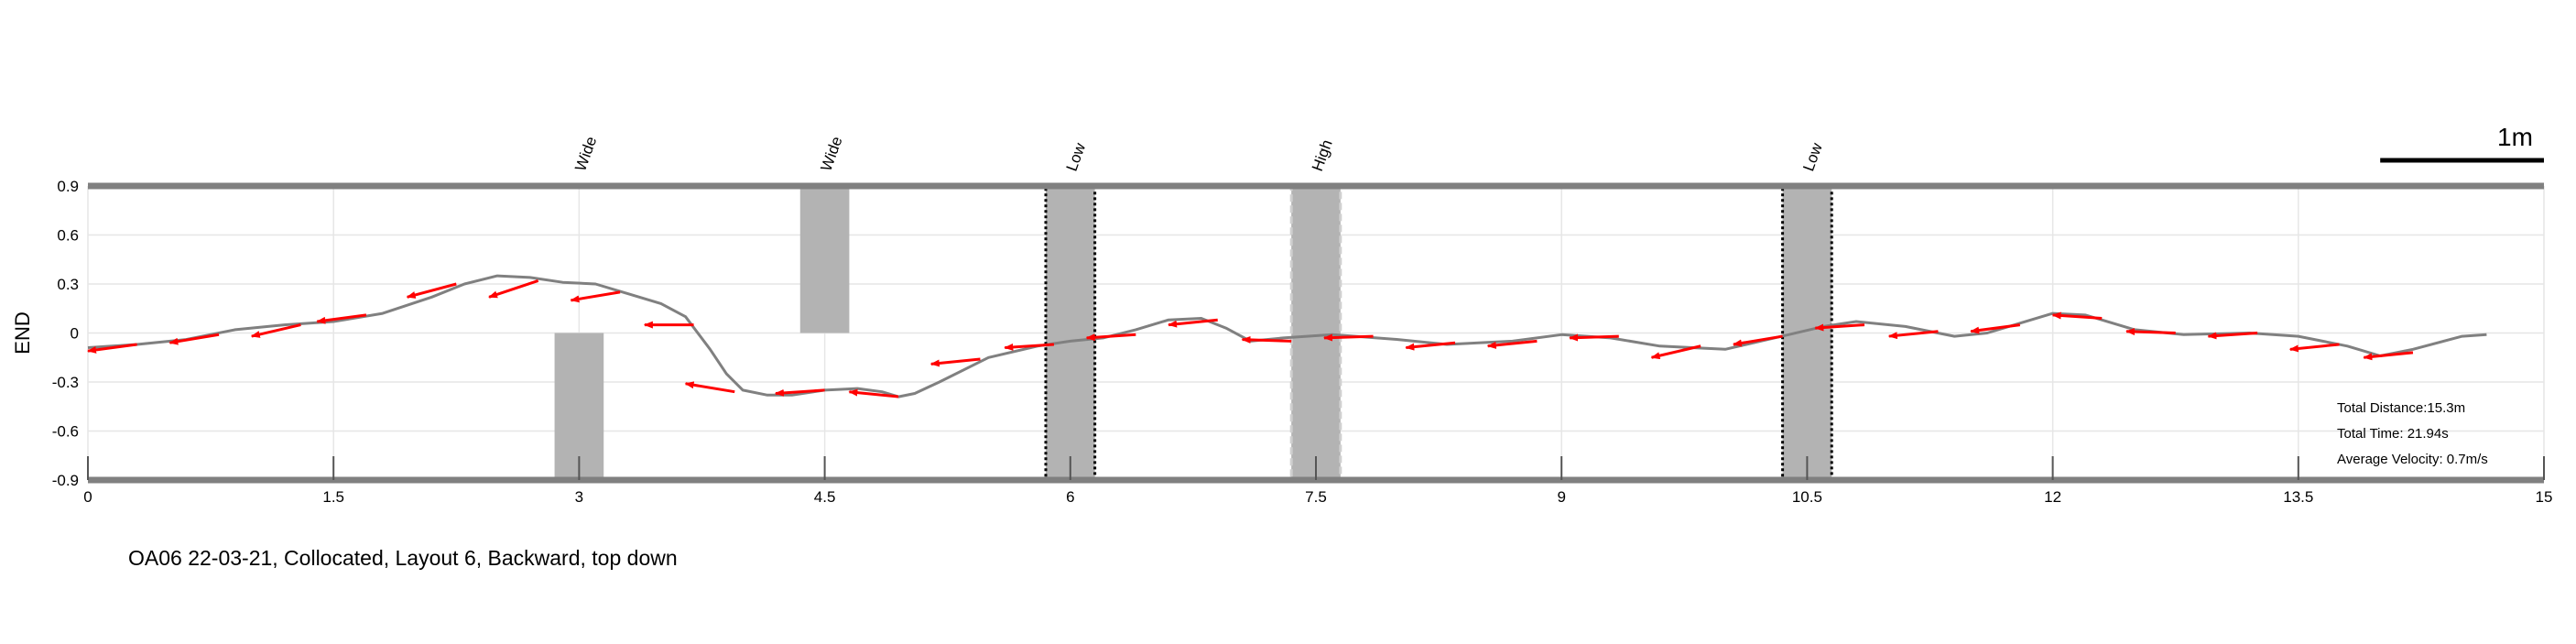  Describe the element at coordinates (65, 383) in the screenshot. I see `y-tick-label: -0.3` at that location.